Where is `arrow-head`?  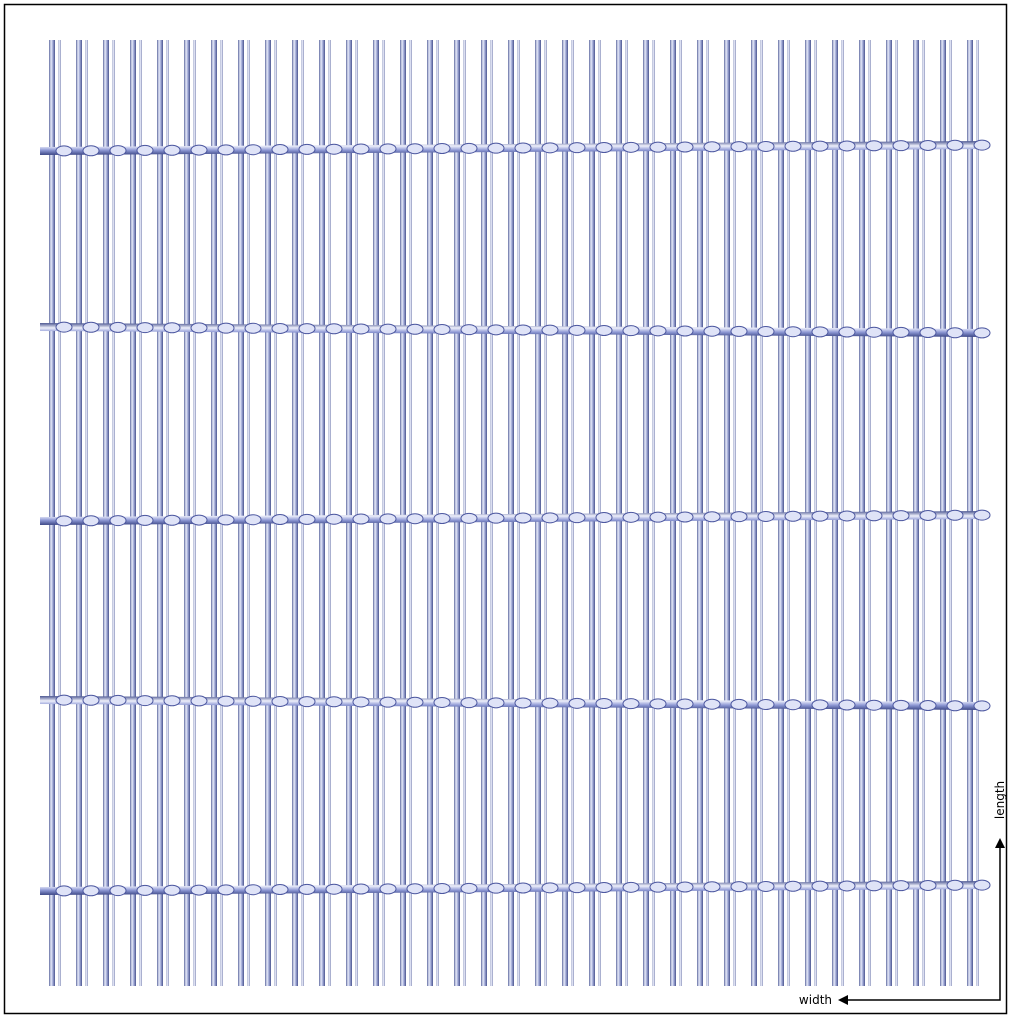
arrow-head is located at coordinates (1000, 843).